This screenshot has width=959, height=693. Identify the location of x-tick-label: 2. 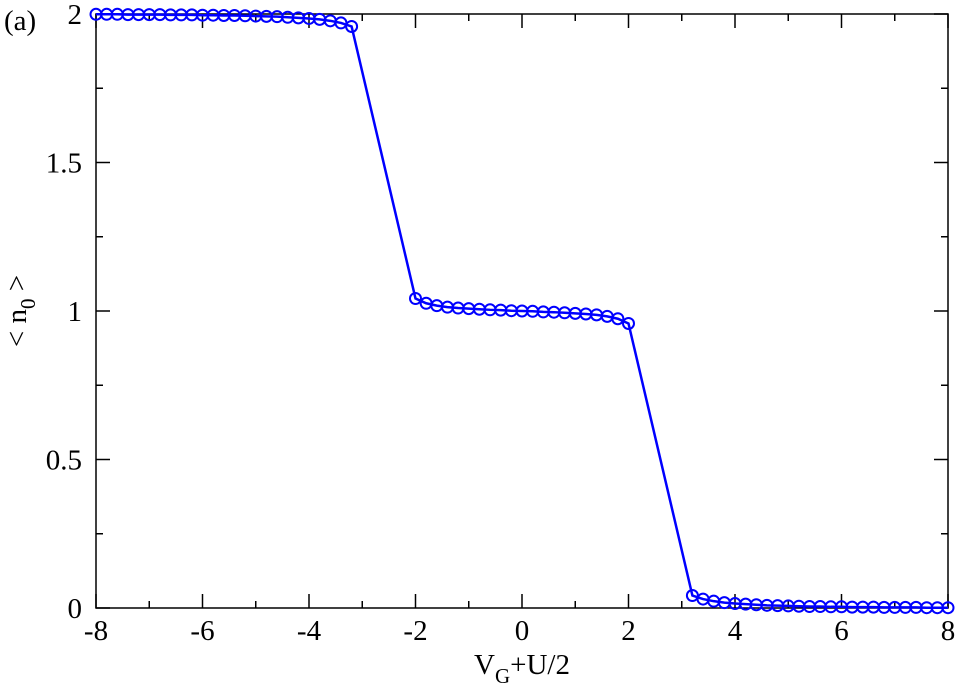
(628, 631).